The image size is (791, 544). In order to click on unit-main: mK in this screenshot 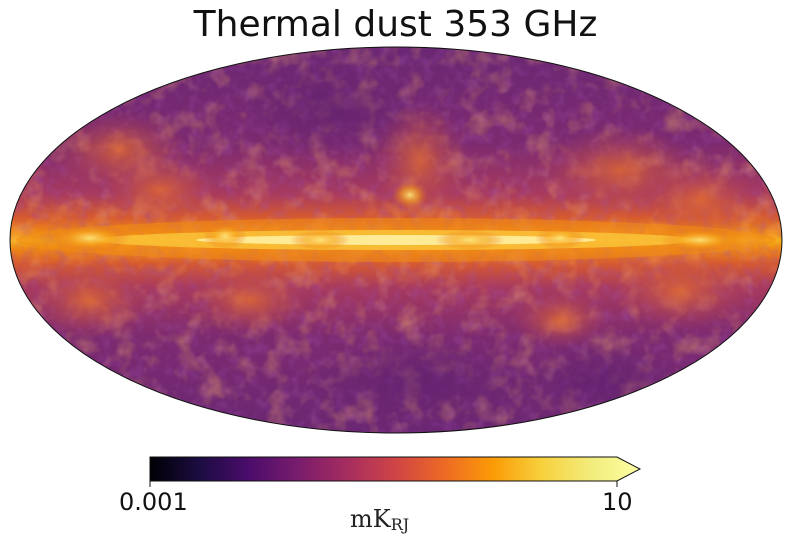, I will do `click(370, 519)`.